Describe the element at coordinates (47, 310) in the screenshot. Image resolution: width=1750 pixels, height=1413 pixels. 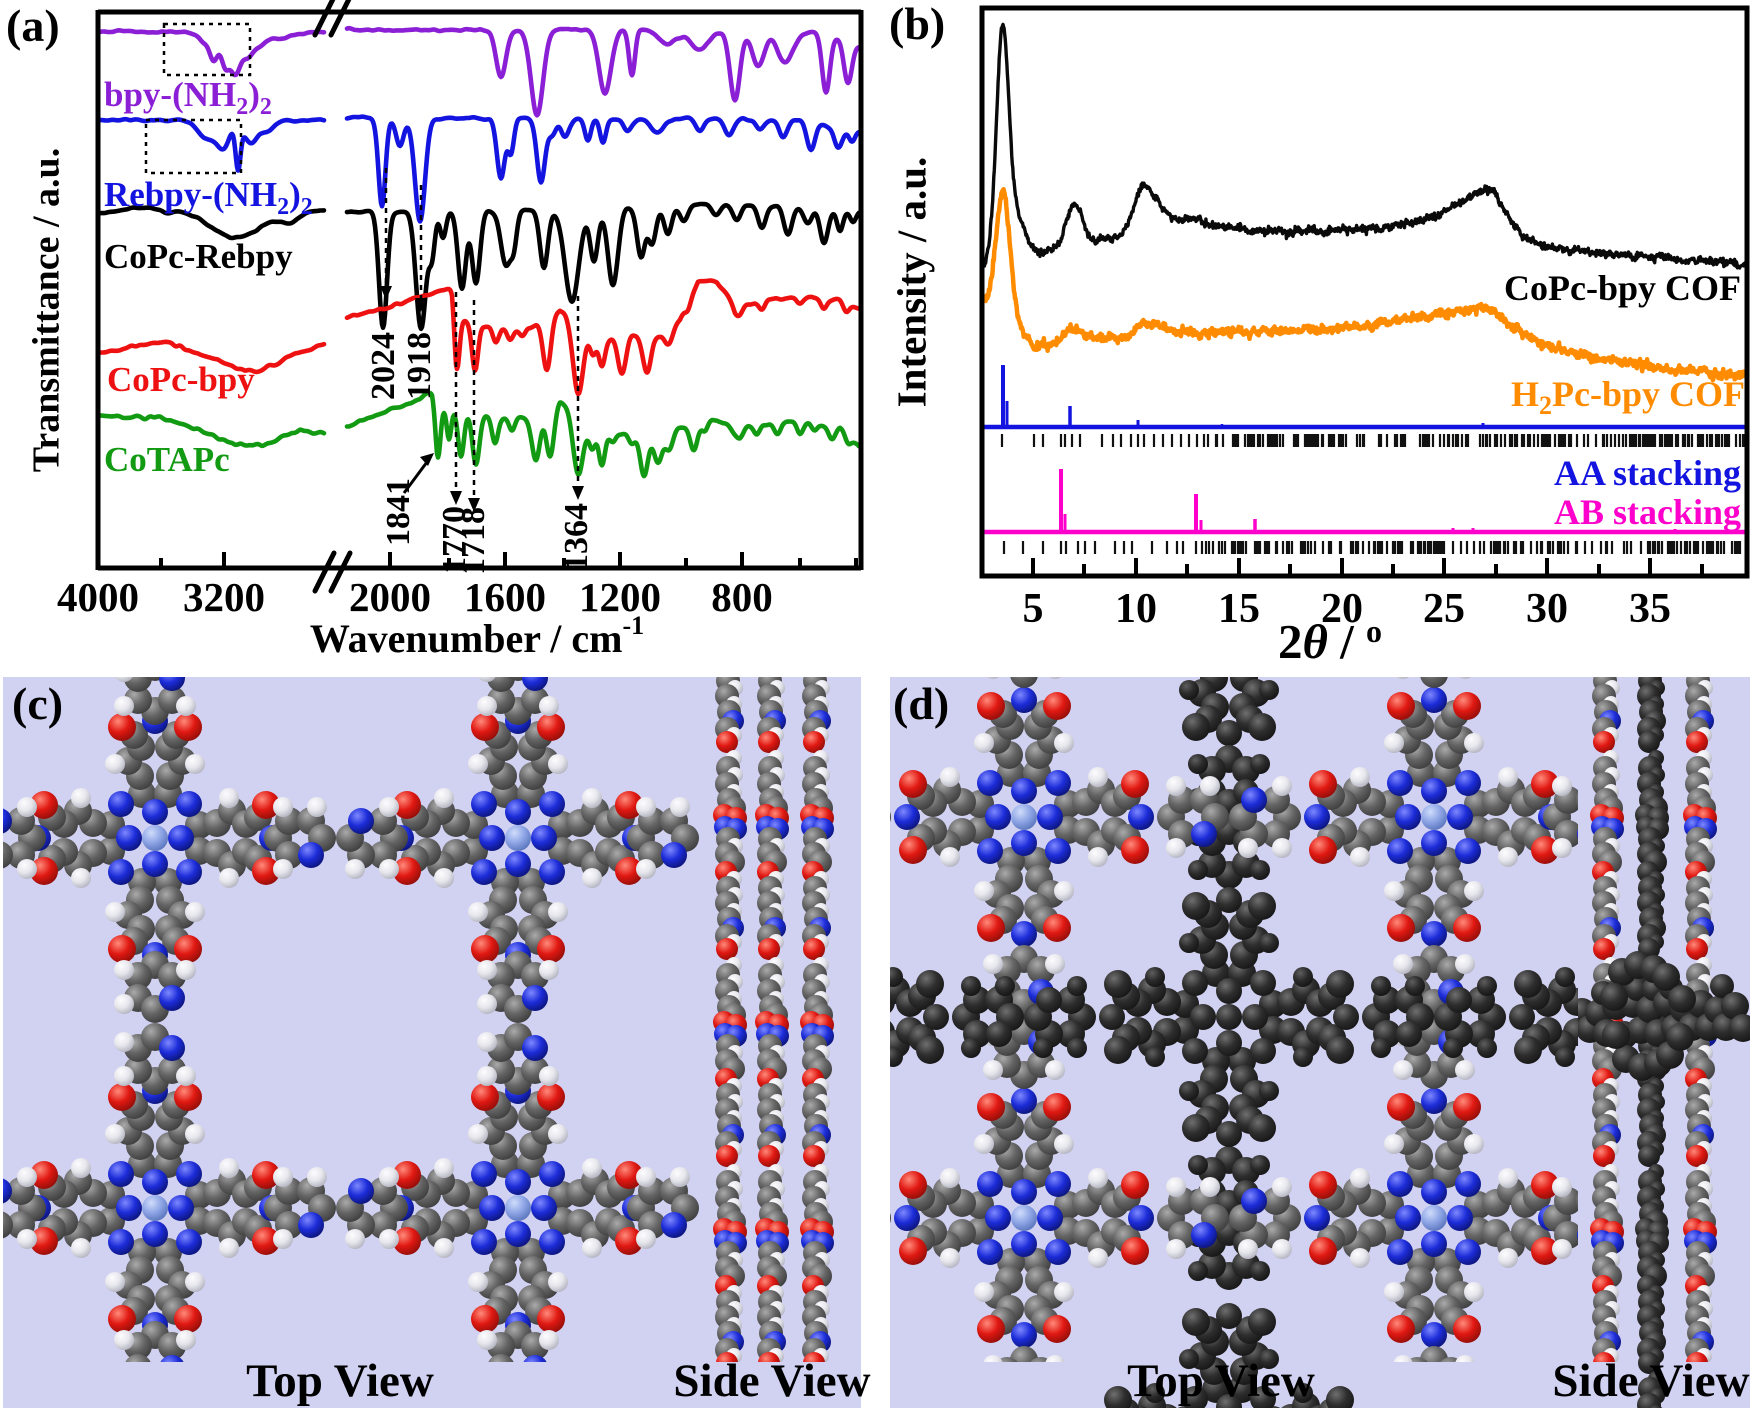
I see `svg-text: Transmittance / a.u.` at that location.